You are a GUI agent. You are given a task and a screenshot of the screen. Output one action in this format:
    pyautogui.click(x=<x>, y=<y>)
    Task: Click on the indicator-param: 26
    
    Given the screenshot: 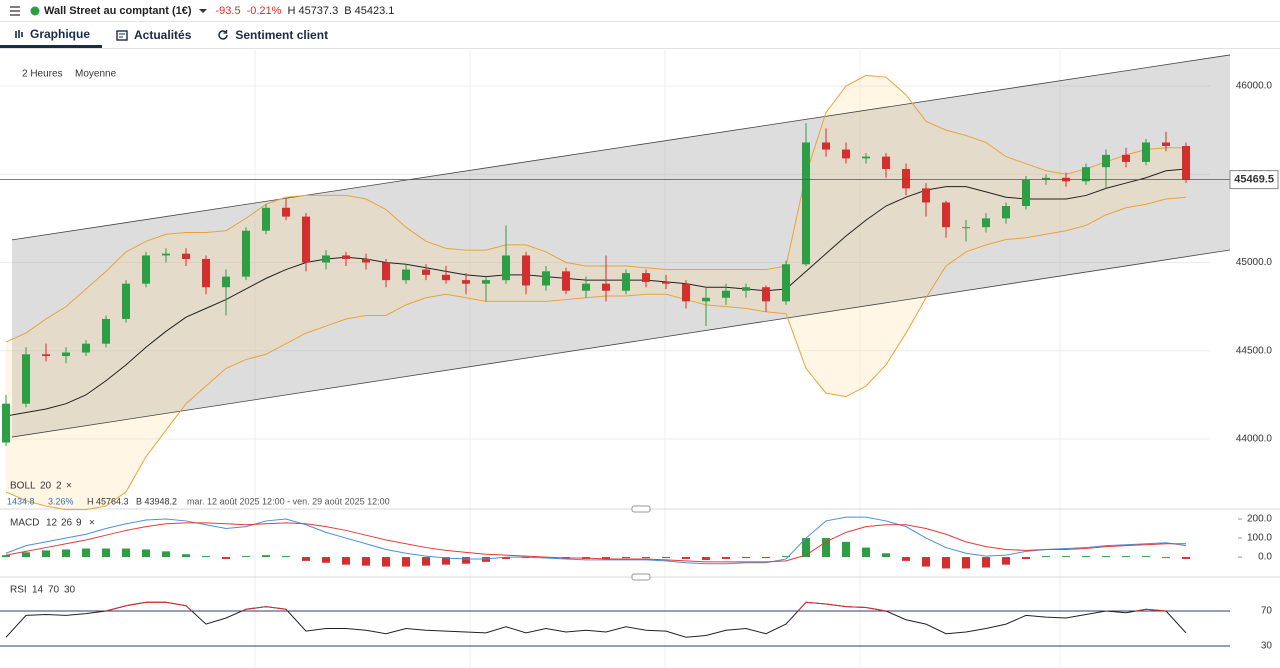 What is the action you would take?
    pyautogui.click(x=67, y=523)
    